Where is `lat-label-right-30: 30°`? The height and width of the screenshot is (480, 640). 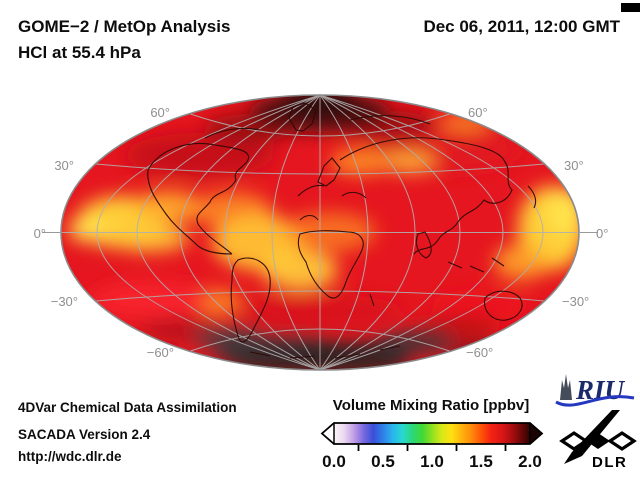
lat-label-right-30: 30° is located at coordinates (574, 165).